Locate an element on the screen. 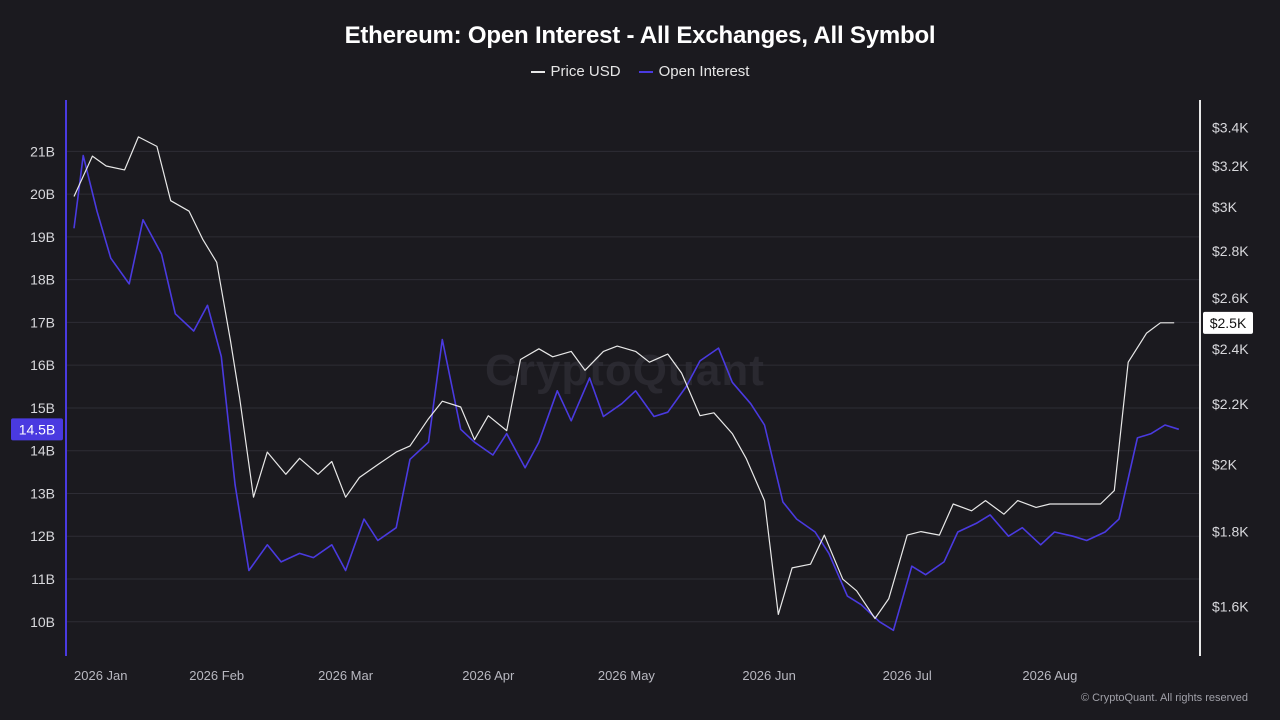 The height and width of the screenshot is (720, 1280). left-tick-label: 12B is located at coordinates (42, 536).